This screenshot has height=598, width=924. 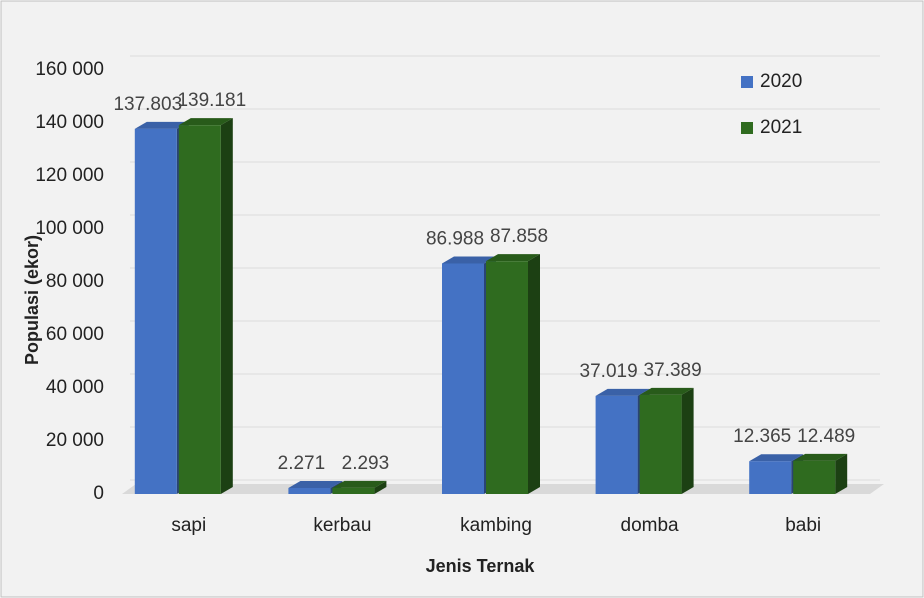 I want to click on y-tick-label: 100 000, so click(x=69, y=228).